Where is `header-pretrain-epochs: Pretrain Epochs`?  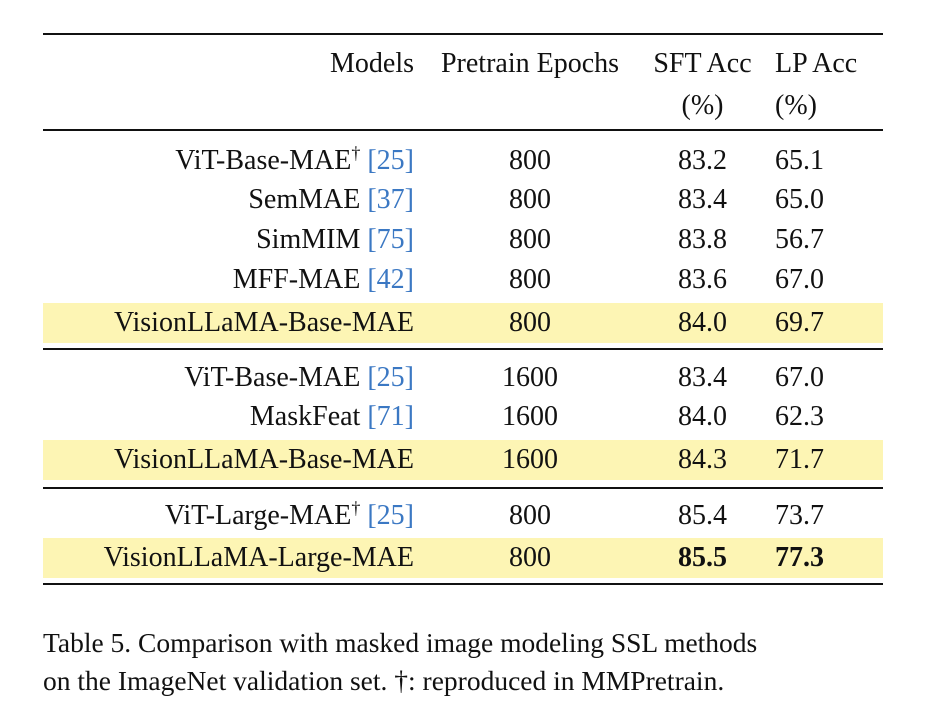 header-pretrain-epochs: Pretrain Epochs is located at coordinates (530, 63).